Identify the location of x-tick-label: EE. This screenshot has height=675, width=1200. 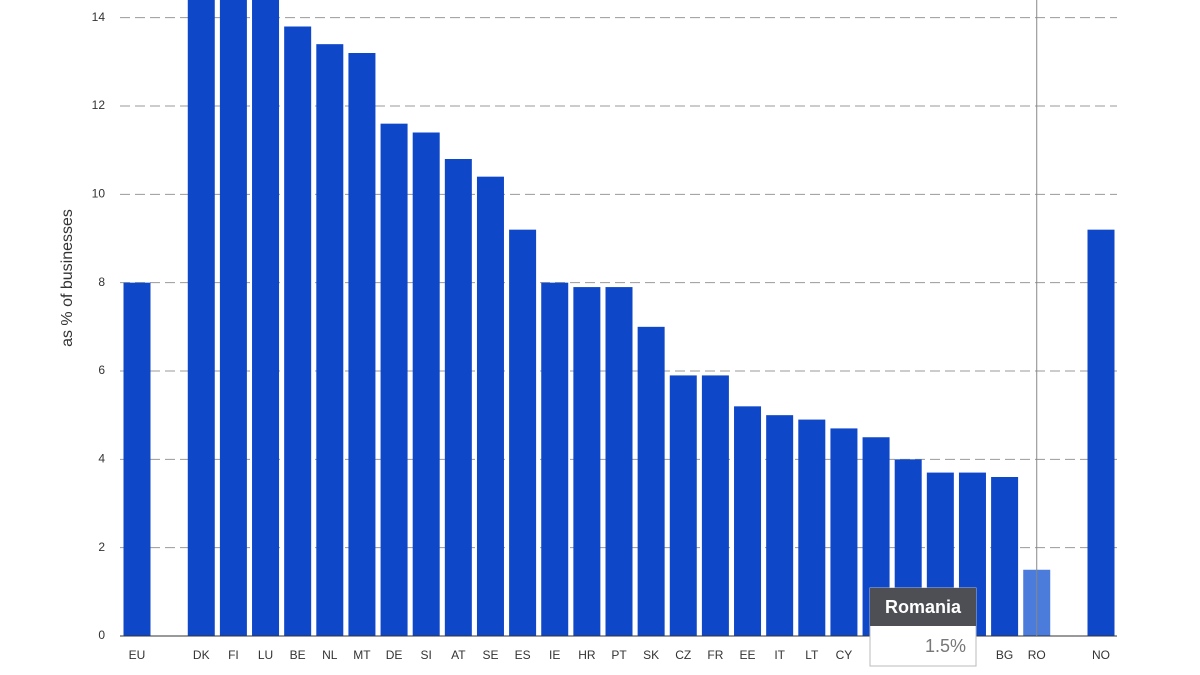
(748, 655).